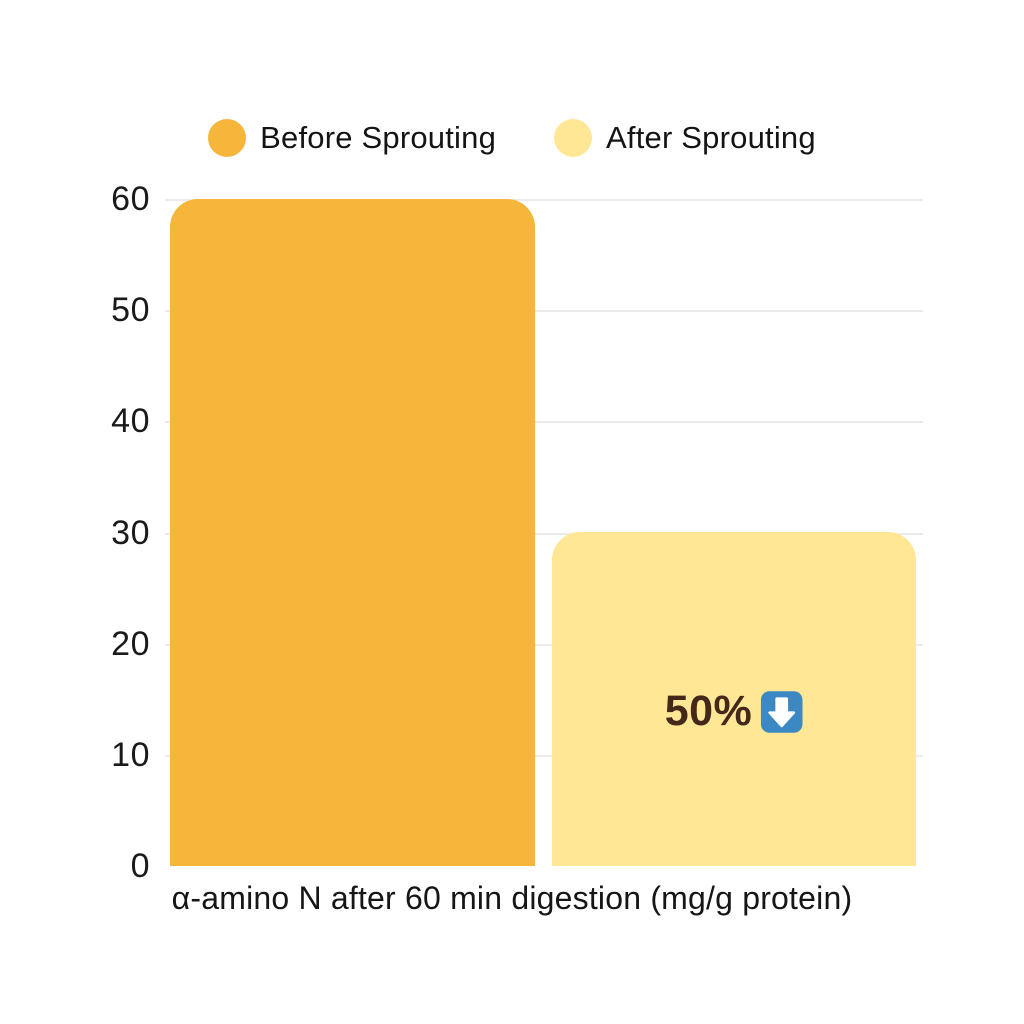 The height and width of the screenshot is (1024, 1024). I want to click on bar-after-sprouting: 50%, so click(734, 699).